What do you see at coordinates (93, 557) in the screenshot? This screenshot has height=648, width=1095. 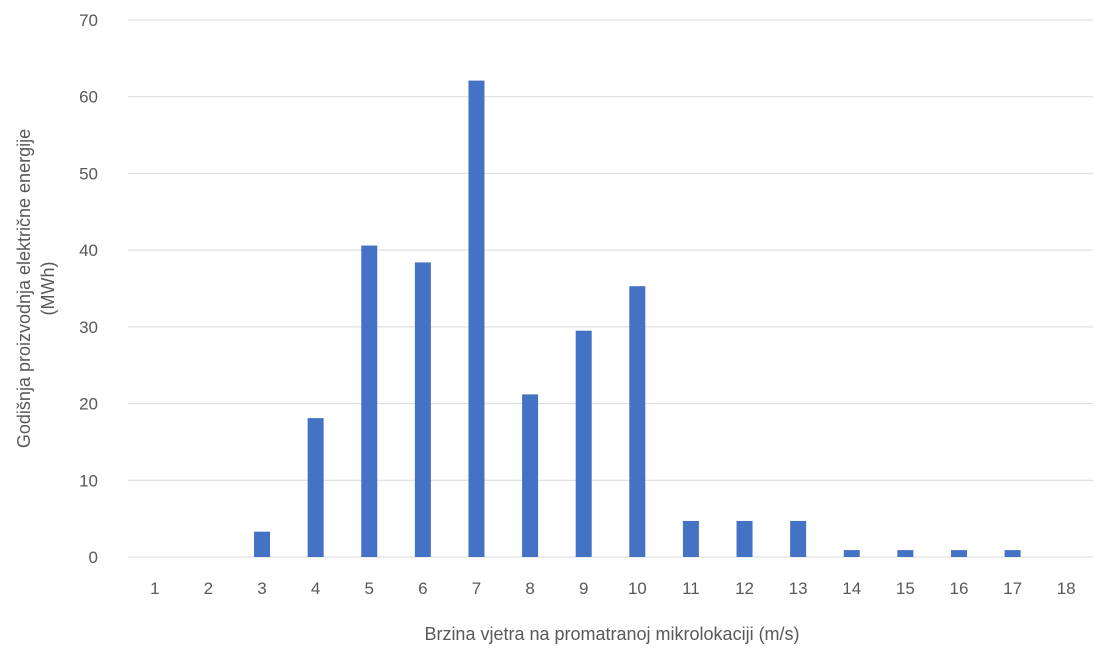 I see `y-tick-label: 0` at bounding box center [93, 557].